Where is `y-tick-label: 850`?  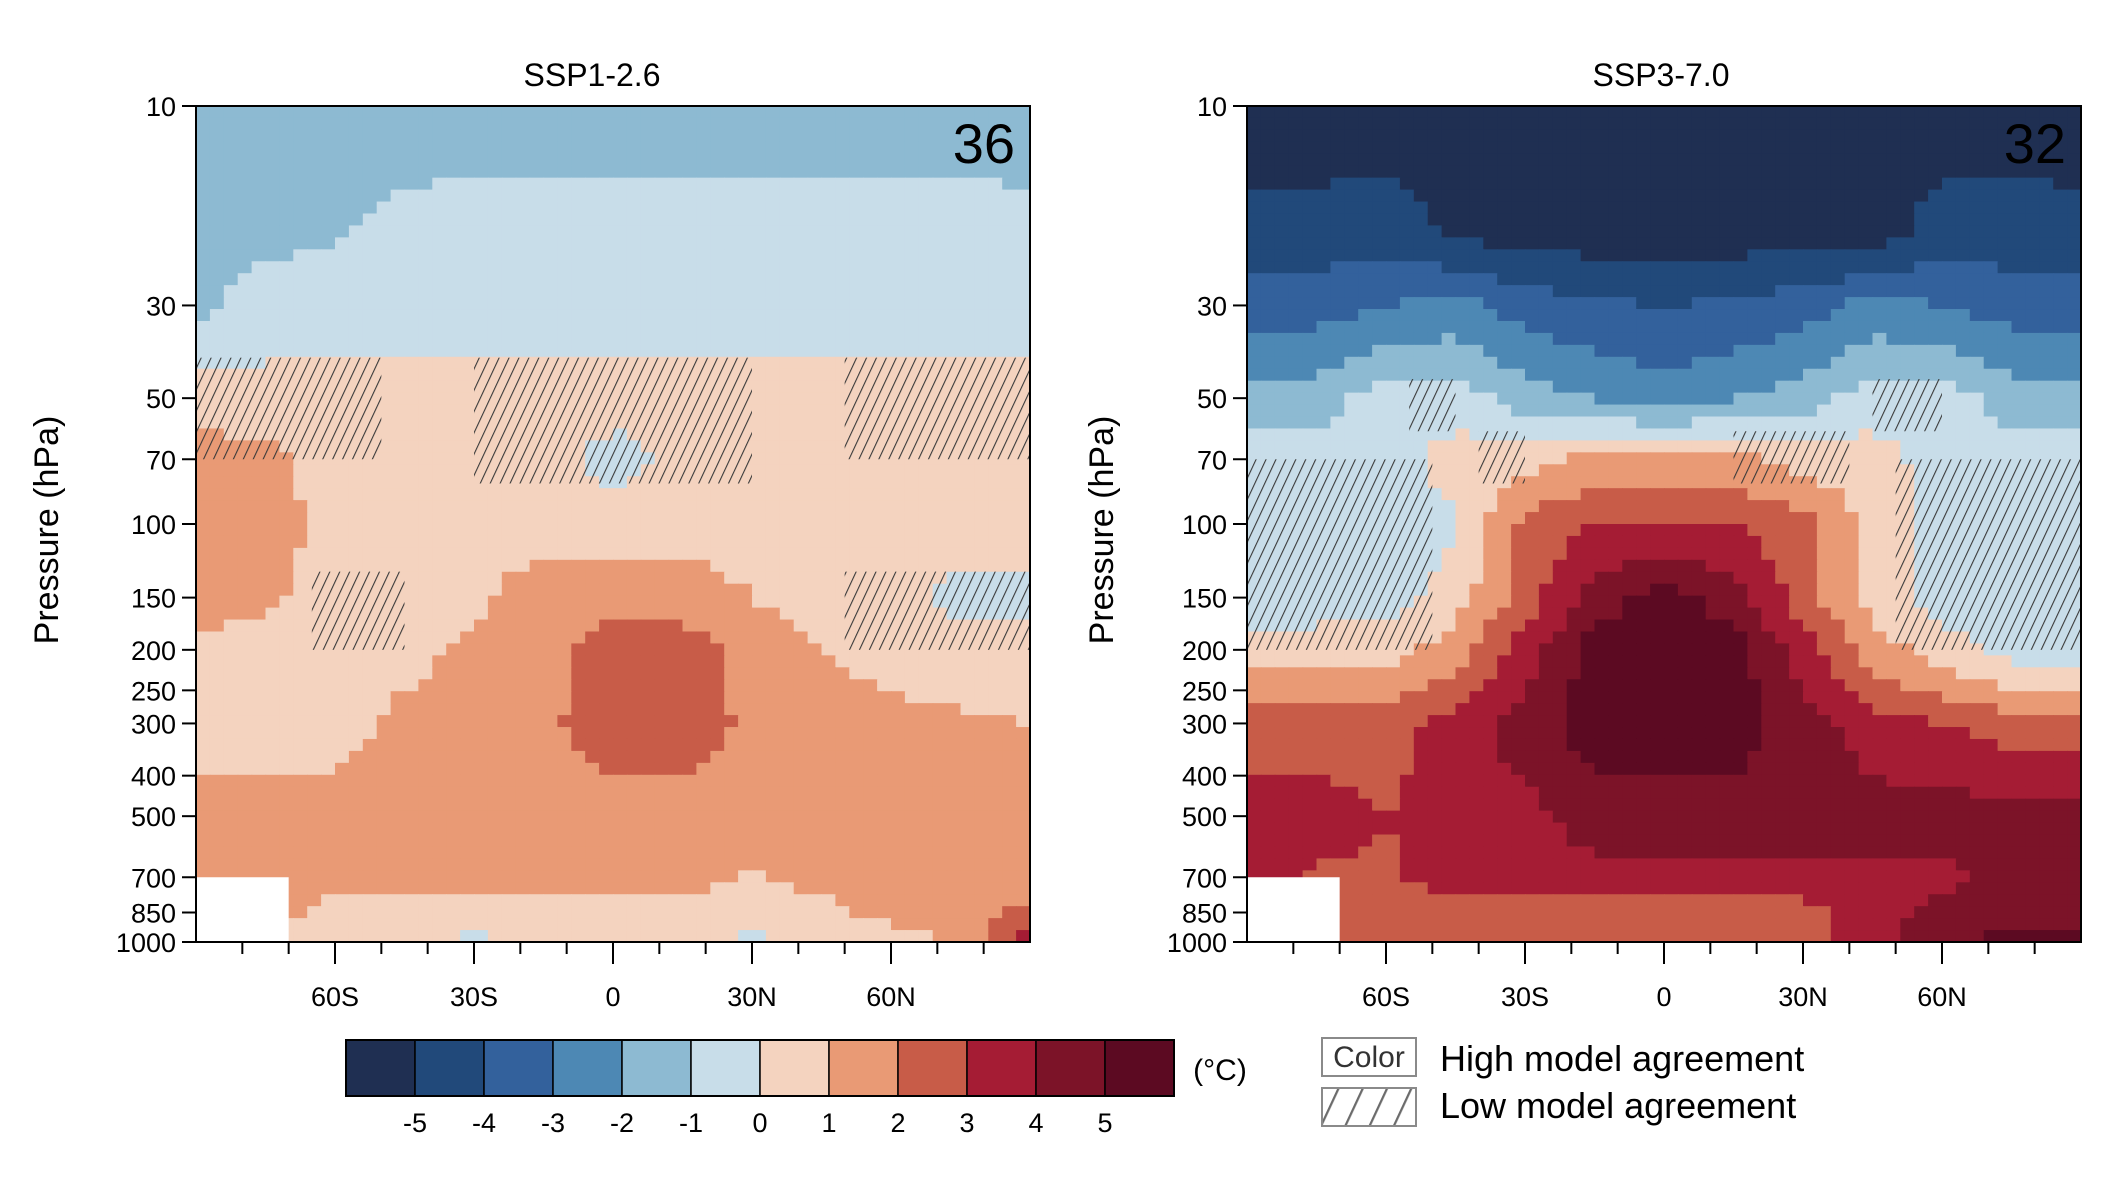
y-tick-label: 850 is located at coordinates (153, 913).